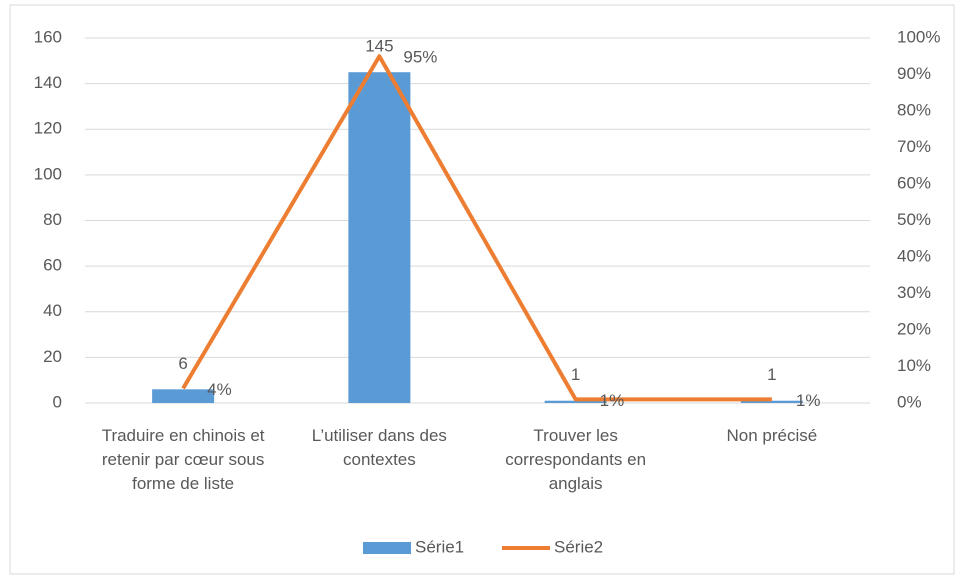 The width and height of the screenshot is (964, 581). What do you see at coordinates (48, 173) in the screenshot?
I see `y-tick-label: 100` at bounding box center [48, 173].